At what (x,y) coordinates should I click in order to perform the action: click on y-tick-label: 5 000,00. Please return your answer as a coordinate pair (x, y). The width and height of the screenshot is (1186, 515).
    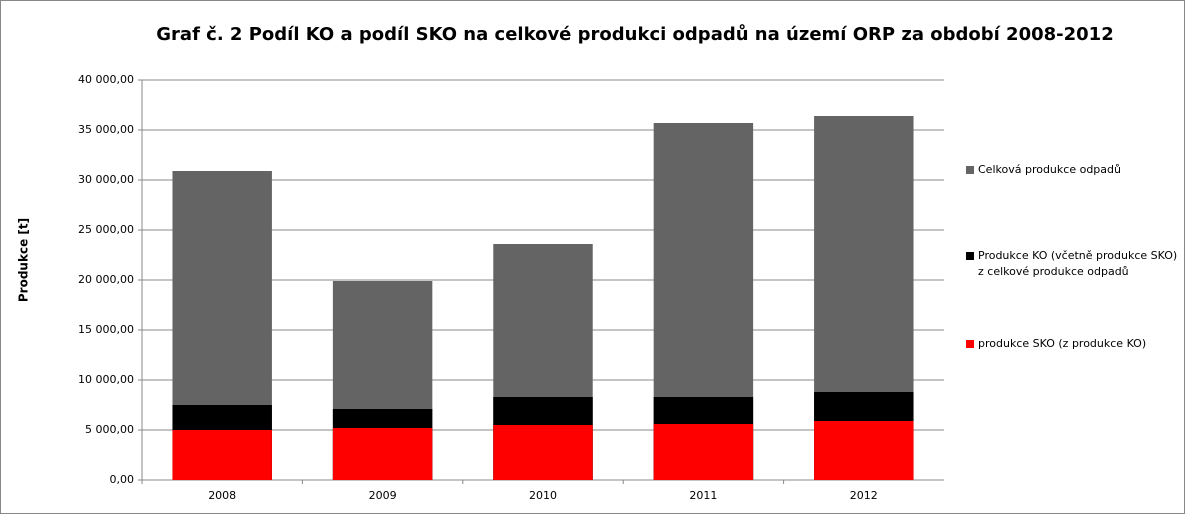
    Looking at the image, I should click on (109, 429).